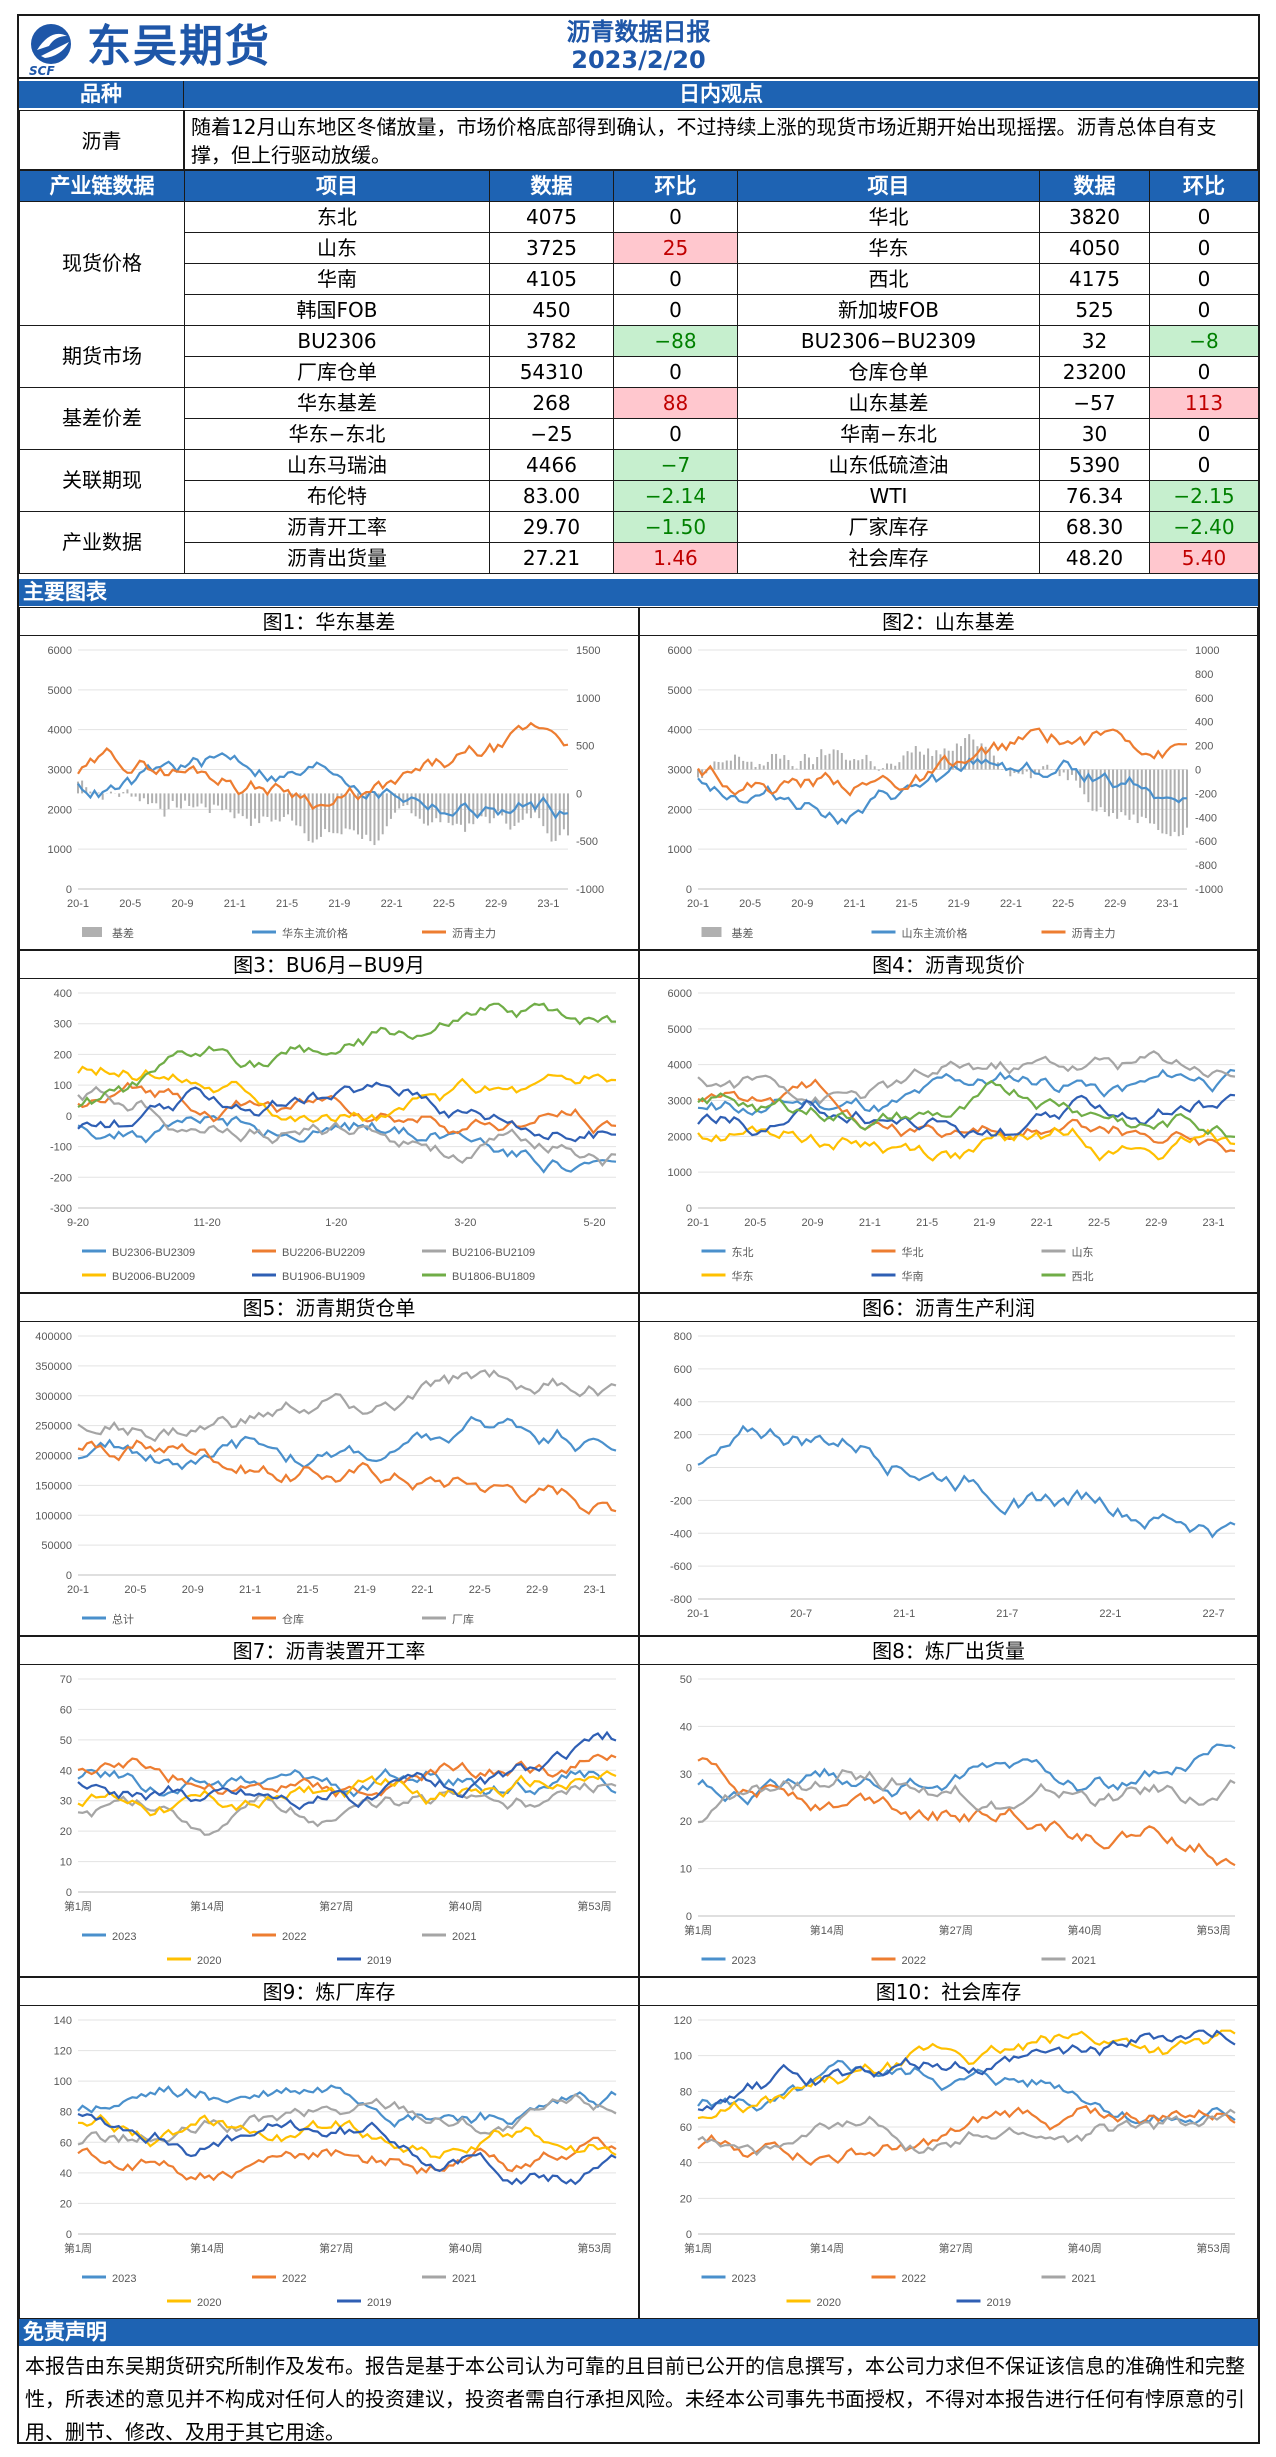 The image size is (1276, 2457). What do you see at coordinates (329, 622) in the screenshot?
I see `chart-title: 图1：华东基差` at bounding box center [329, 622].